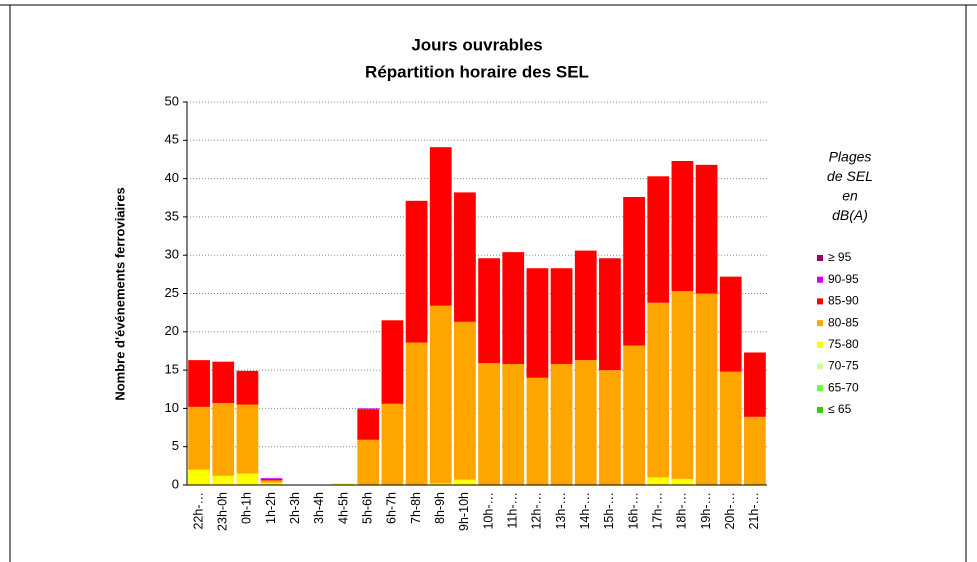  What do you see at coordinates (172, 369) in the screenshot?
I see `y-tick-label: 15` at bounding box center [172, 369].